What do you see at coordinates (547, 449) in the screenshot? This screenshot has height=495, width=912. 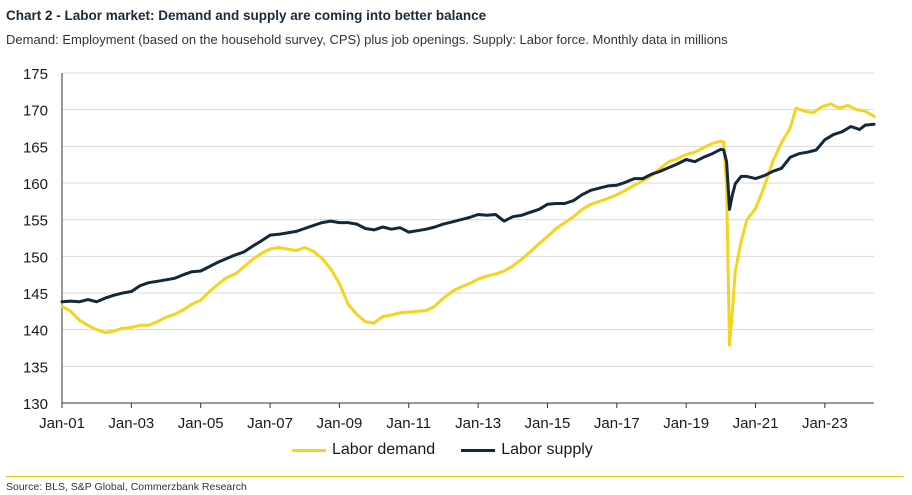 I see `legend-label-supply: Labor supply` at bounding box center [547, 449].